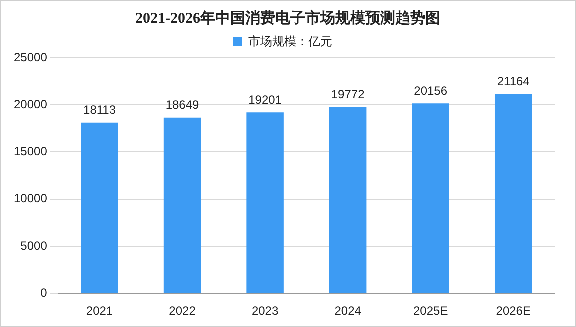 The height and width of the screenshot is (327, 576). Describe the element at coordinates (31, 57) in the screenshot. I see `y-tick-label: 25000` at that location.